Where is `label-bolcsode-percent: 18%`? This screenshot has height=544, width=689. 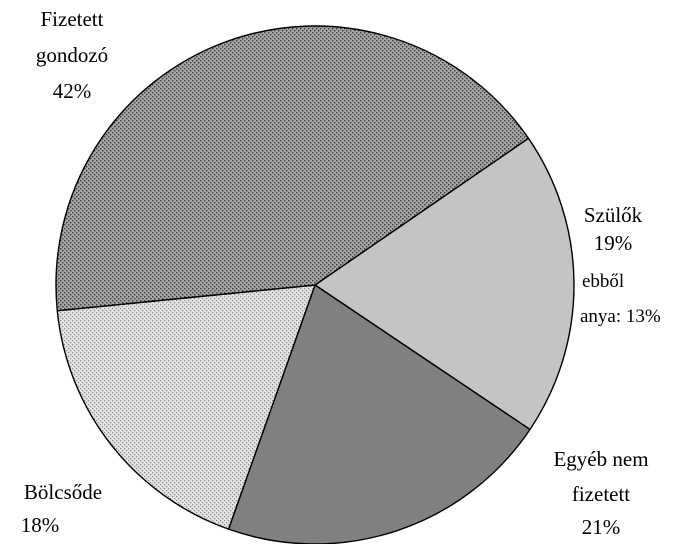 label-bolcsode-percent: 18% is located at coordinates (40, 525).